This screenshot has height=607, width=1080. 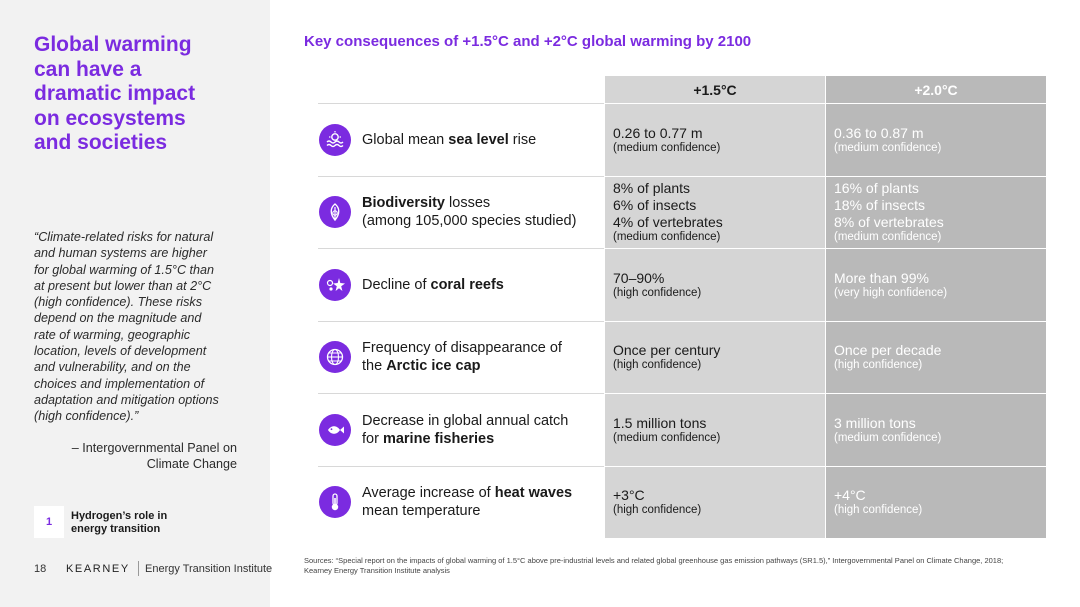 What do you see at coordinates (655, 205) in the screenshot?
I see `value-main: 6% of insects` at bounding box center [655, 205].